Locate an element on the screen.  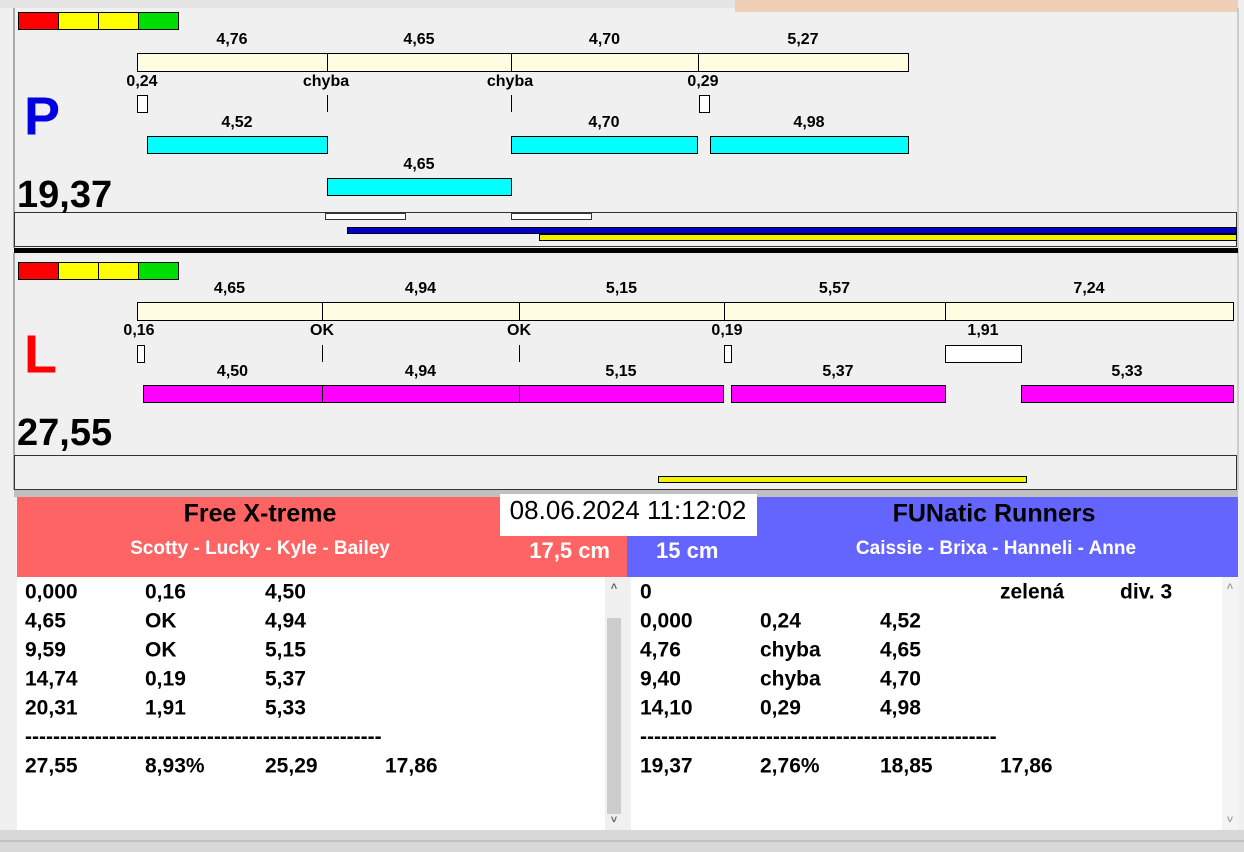
table-cell: 9,40 is located at coordinates (660, 679).